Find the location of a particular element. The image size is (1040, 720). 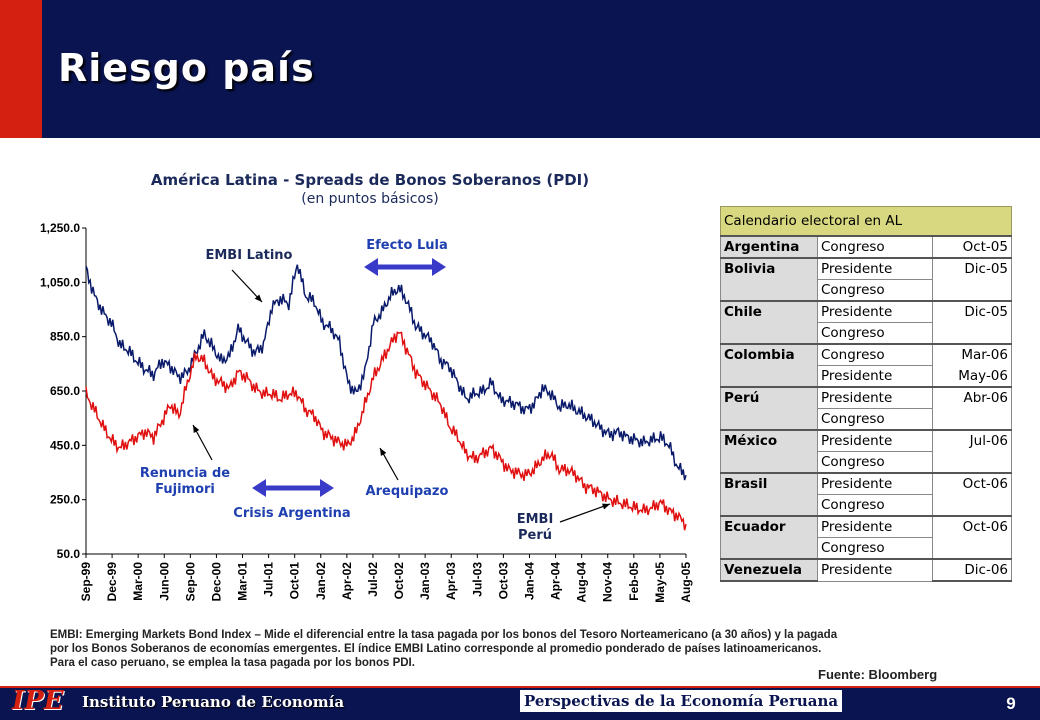

y-tick-label: 650.0 is located at coordinates (65, 391).